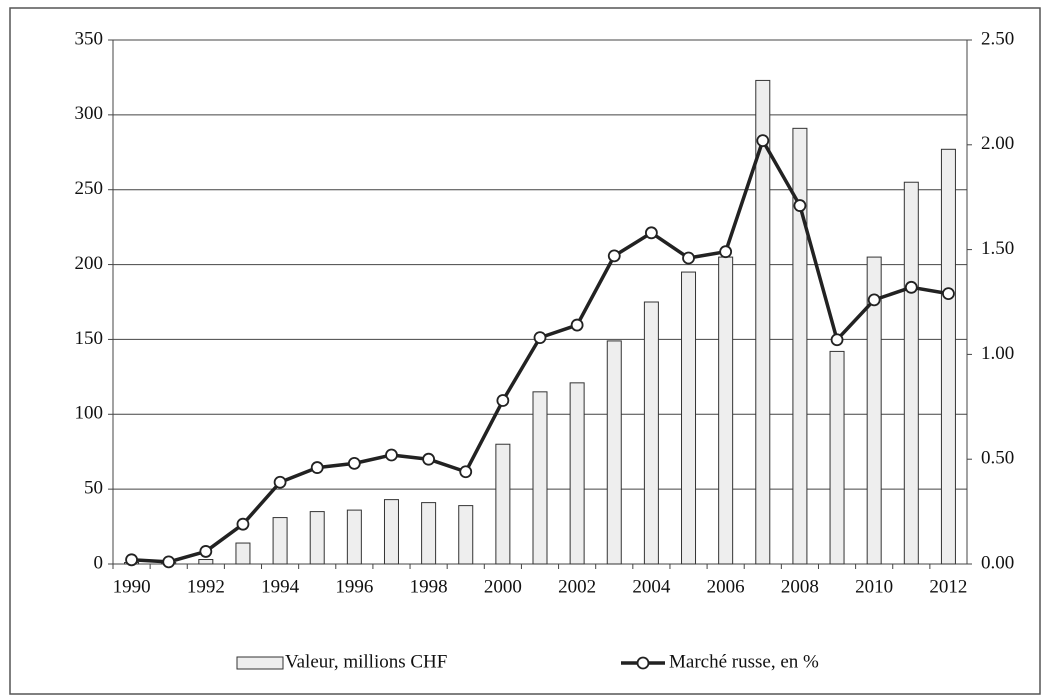 The width and height of the screenshot is (1048, 695). What do you see at coordinates (429, 586) in the screenshot?
I see `x-tick-label: 1998` at bounding box center [429, 586].